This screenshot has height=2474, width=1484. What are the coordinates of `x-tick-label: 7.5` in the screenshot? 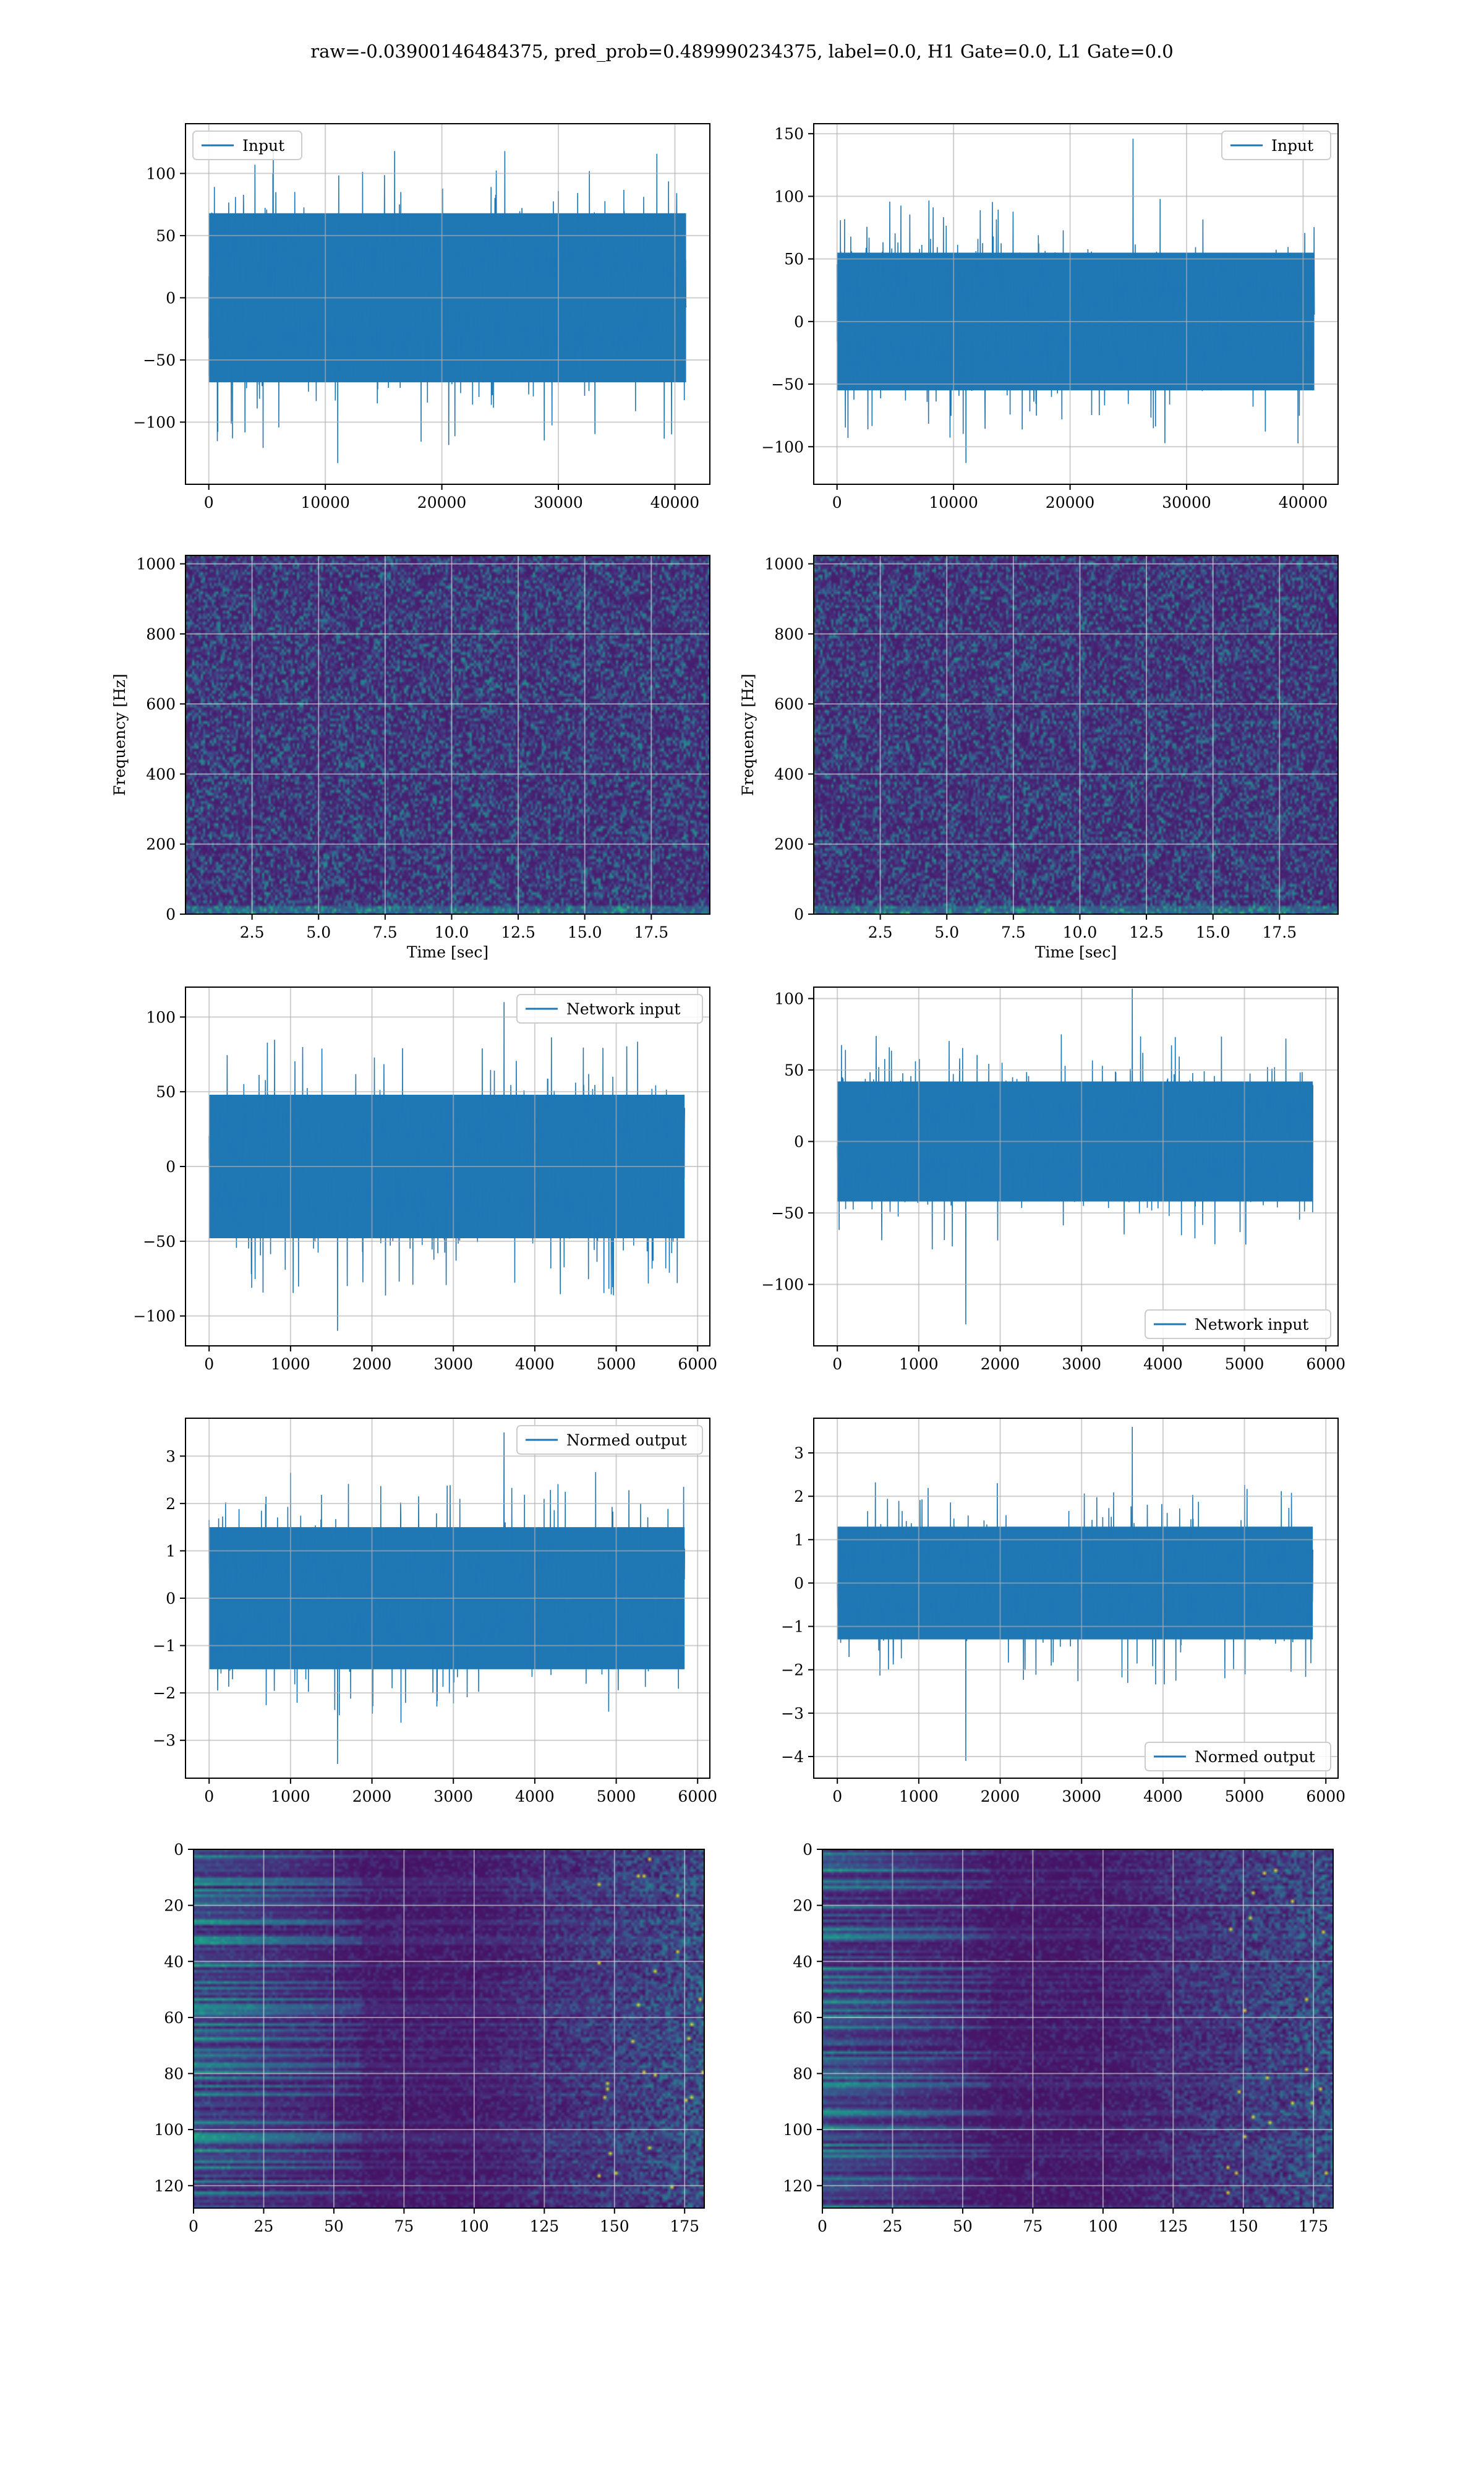 It's located at (1013, 932).